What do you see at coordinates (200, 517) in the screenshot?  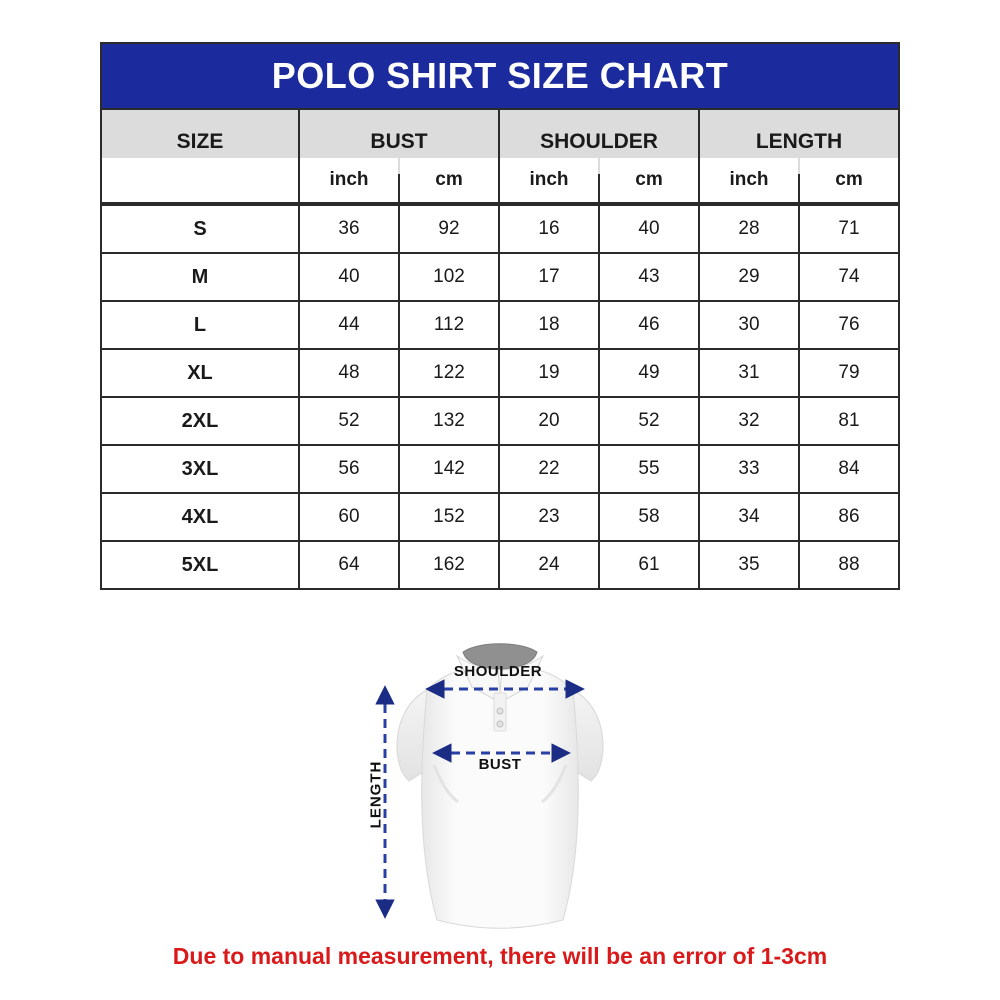 I see `size-label: 4XL` at bounding box center [200, 517].